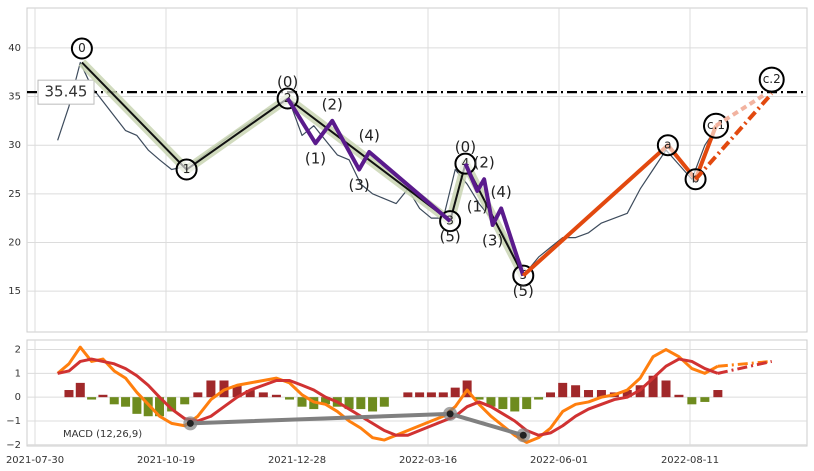 The image size is (814, 471). I want to click on wave-label: a, so click(667, 145).